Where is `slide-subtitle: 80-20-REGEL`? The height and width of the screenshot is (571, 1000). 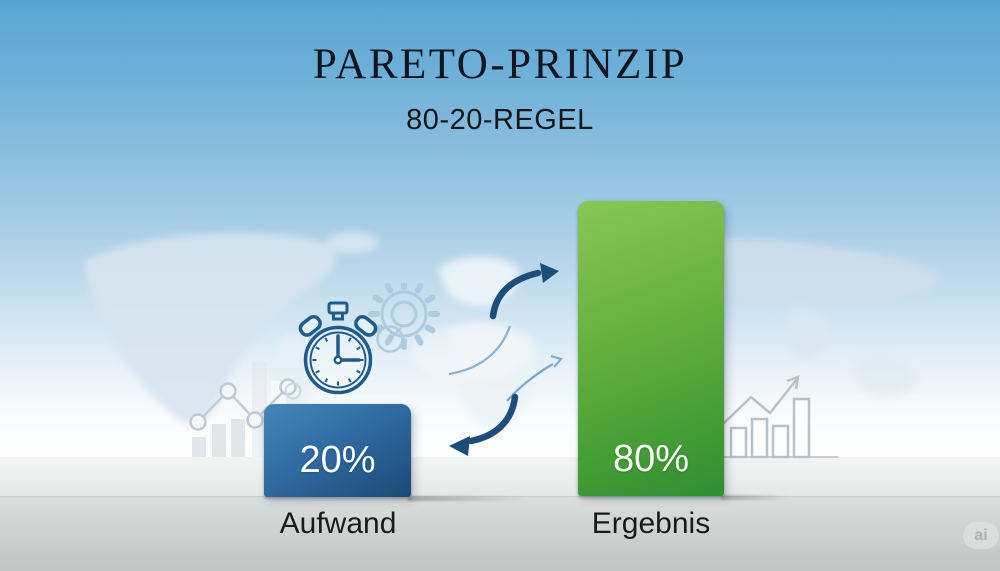
slide-subtitle: 80-20-REGEL is located at coordinates (500, 120).